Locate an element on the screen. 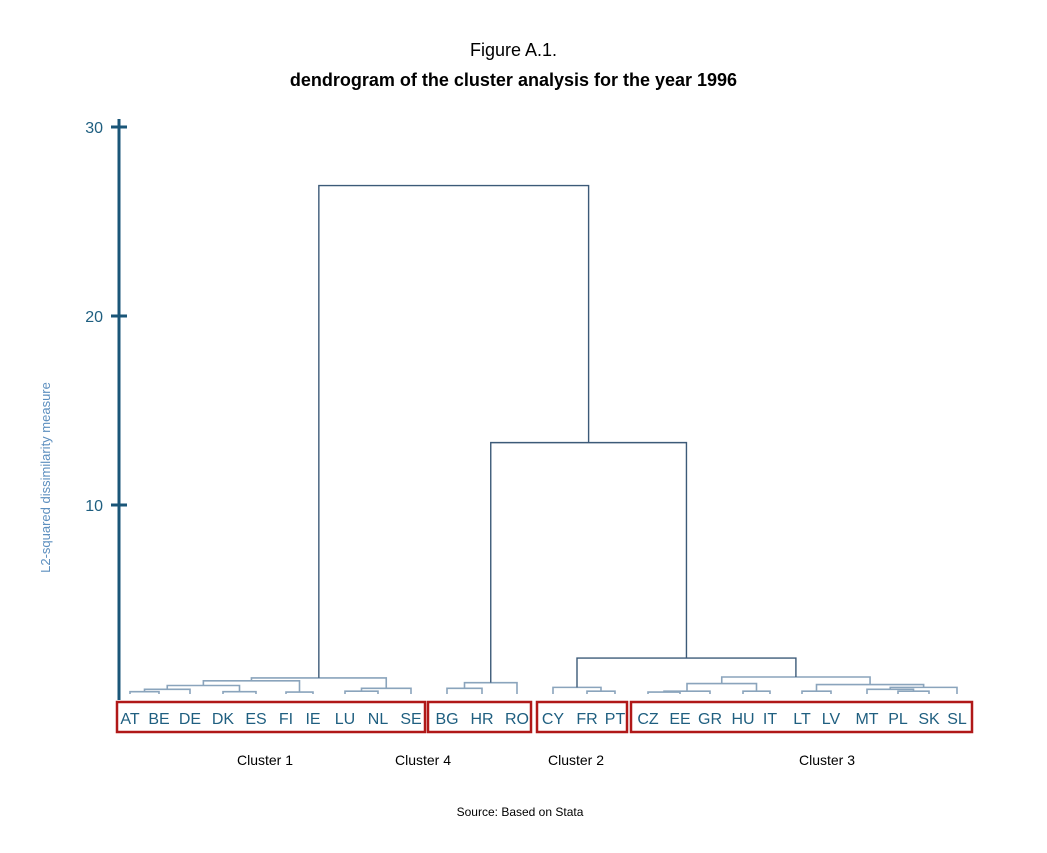 The height and width of the screenshot is (853, 1047). y-axis-label: L2-squared dissimilarity measure is located at coordinates (45, 477).